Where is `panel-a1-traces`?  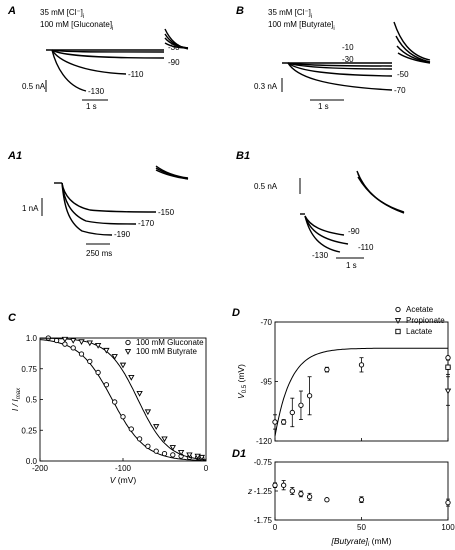
panel-a1-traces is located at coordinates (115, 205).